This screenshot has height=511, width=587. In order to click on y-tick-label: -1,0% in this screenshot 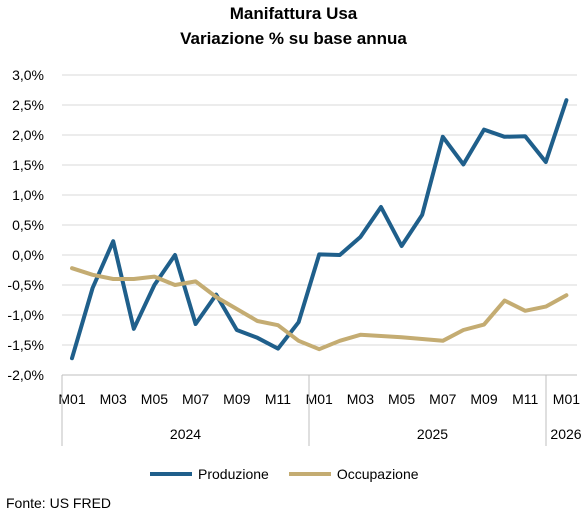, I will do `click(25, 315)`.